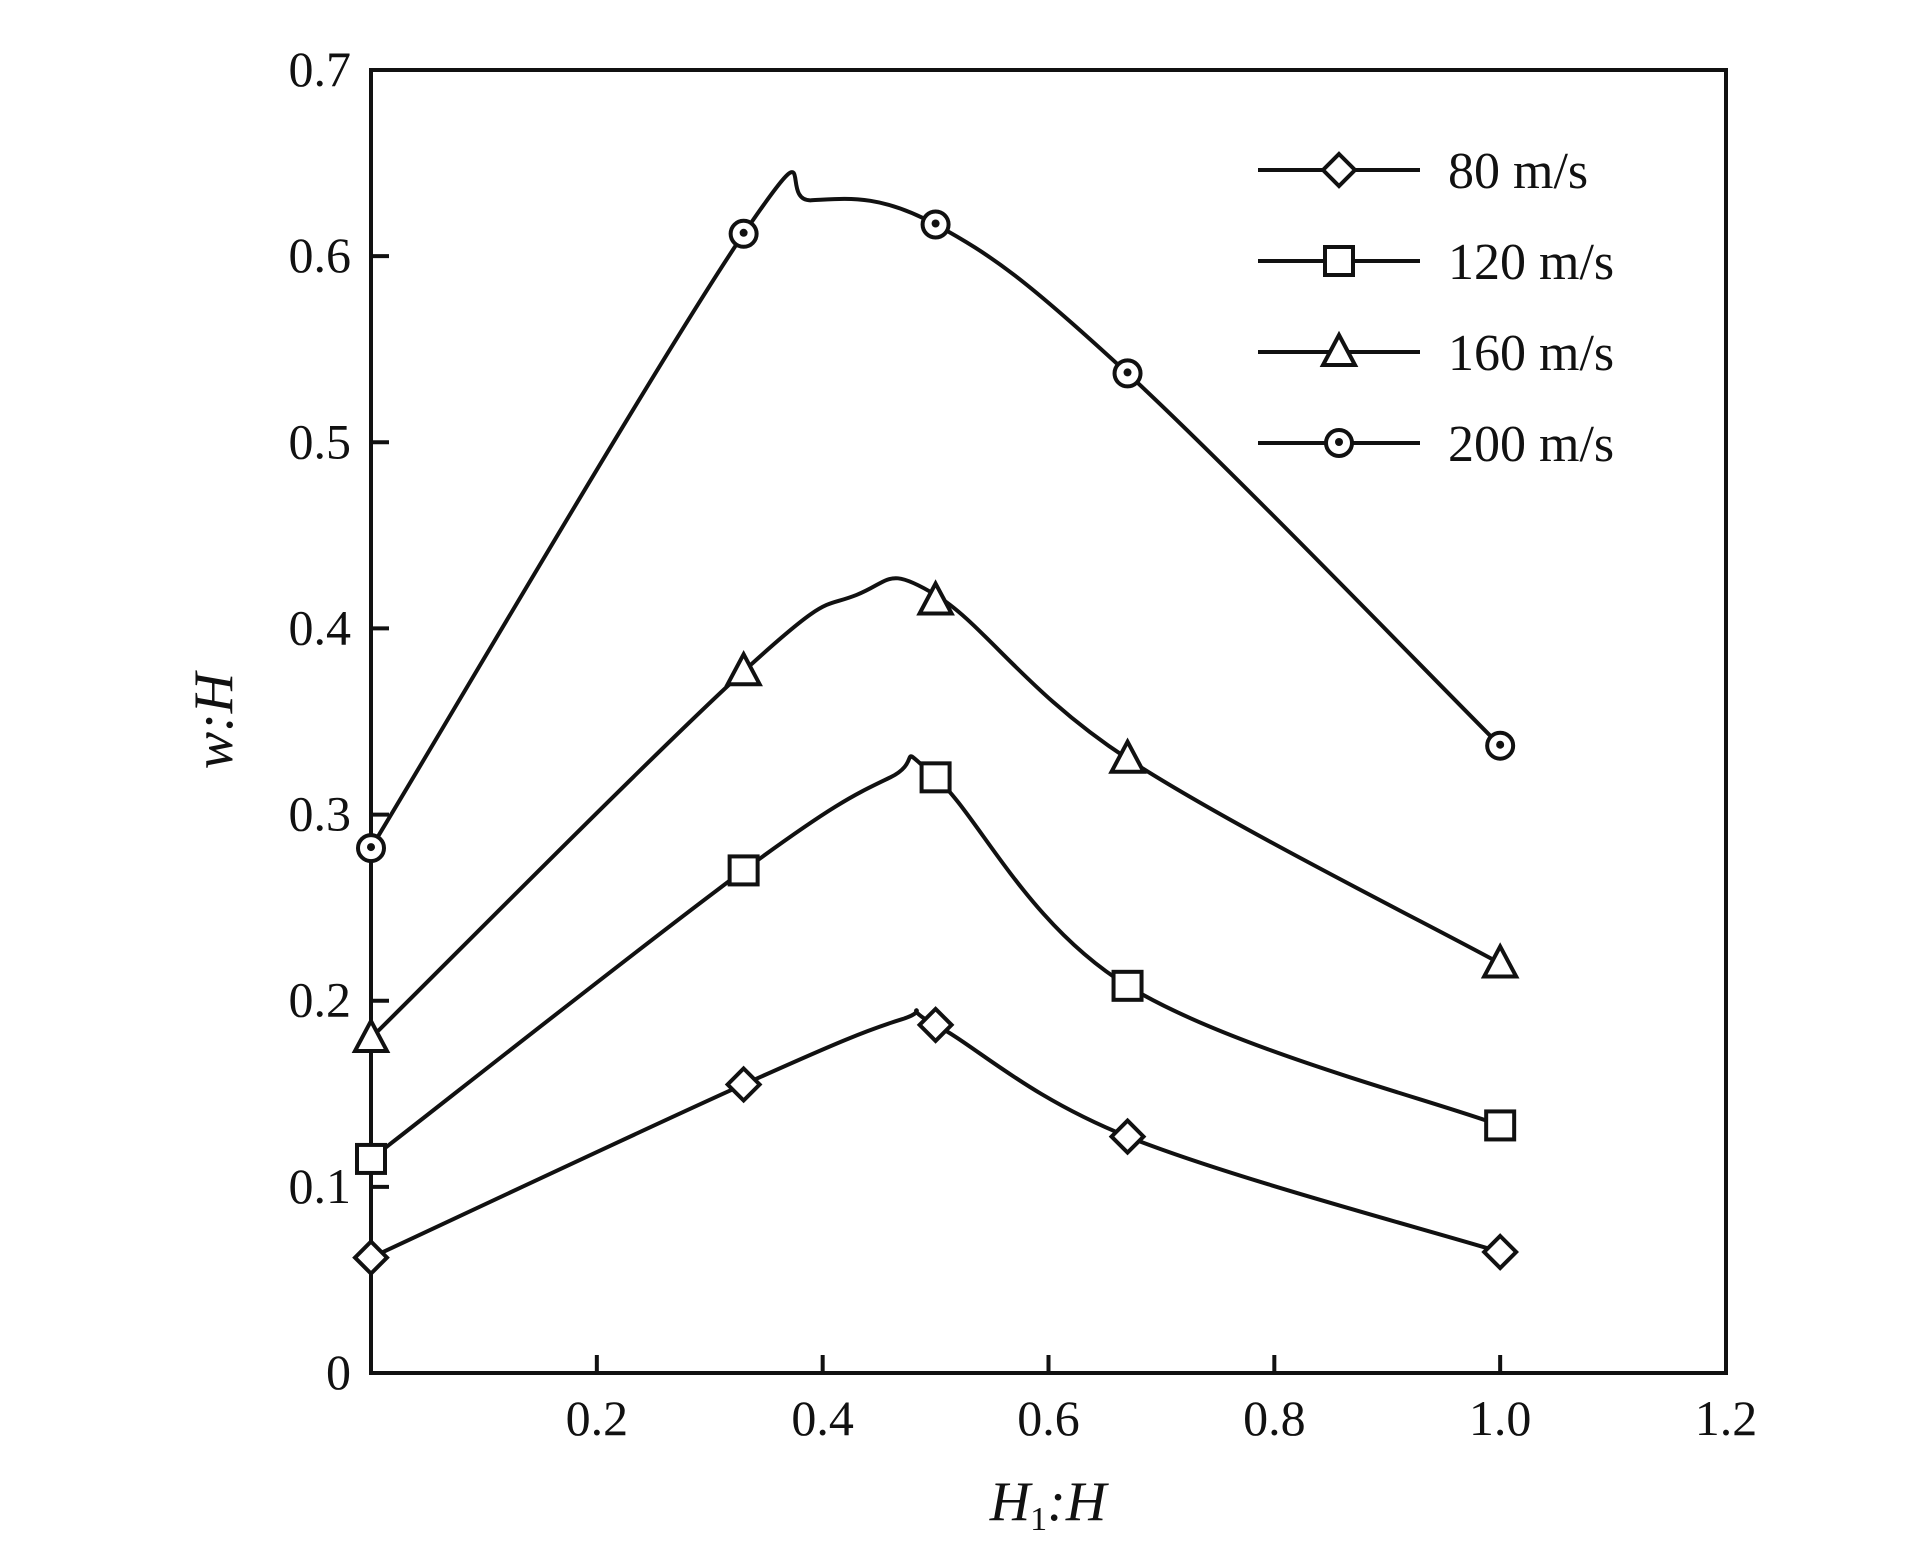 This screenshot has height=1559, width=1923. Describe the element at coordinates (1339, 170) in the screenshot. I see `legend-marker-diamond` at that location.